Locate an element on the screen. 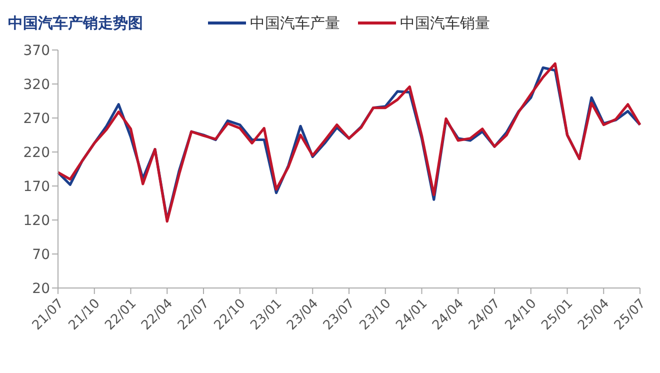  y-tick-label: 170 is located at coordinates (36, 186).